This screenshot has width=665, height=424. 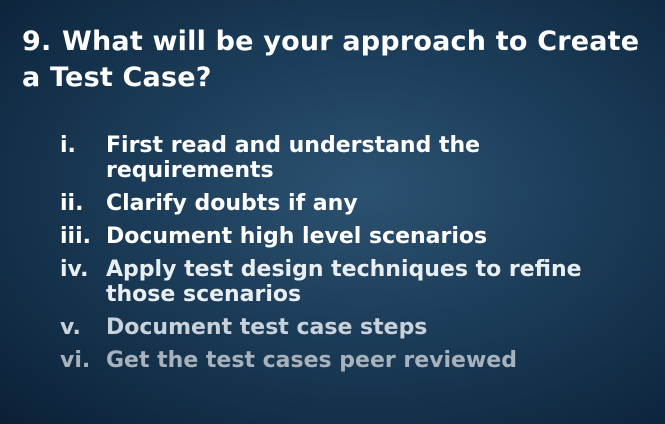 What do you see at coordinates (267, 327) in the screenshot?
I see `list-item-text: Document test case steps` at bounding box center [267, 327].